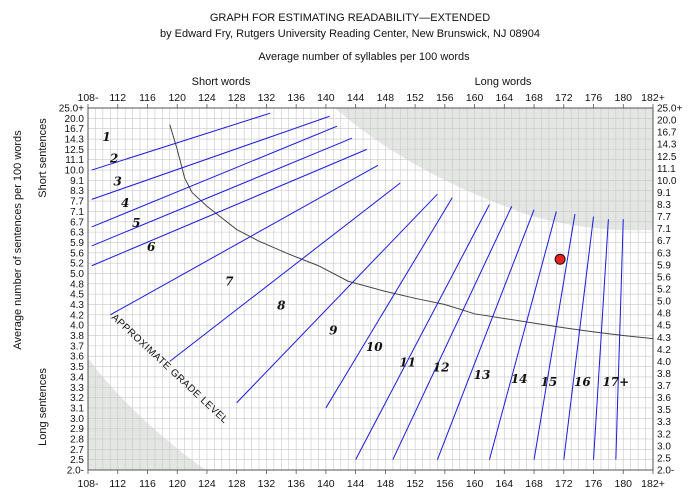 This screenshot has width=700, height=500. Describe the element at coordinates (664, 410) in the screenshot. I see `y-tick-label-right: 3.5` at that location.